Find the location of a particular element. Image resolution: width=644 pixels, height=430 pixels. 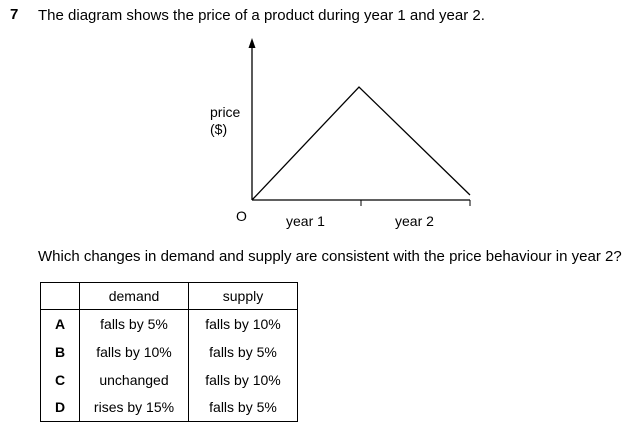

price-line is located at coordinates (361, 143).